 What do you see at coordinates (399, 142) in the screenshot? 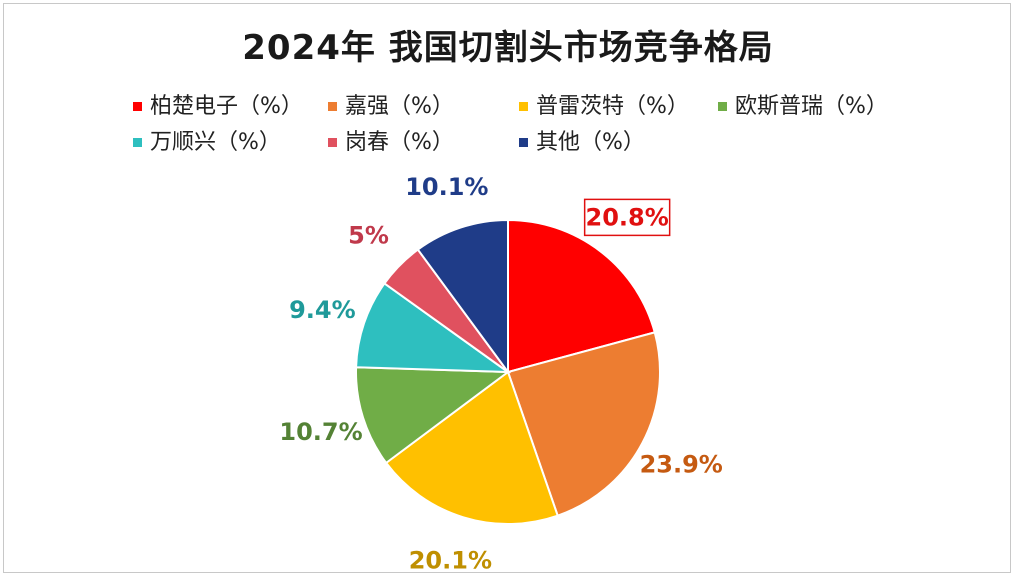
I see `legend-label: 岗春（%）` at bounding box center [399, 142].